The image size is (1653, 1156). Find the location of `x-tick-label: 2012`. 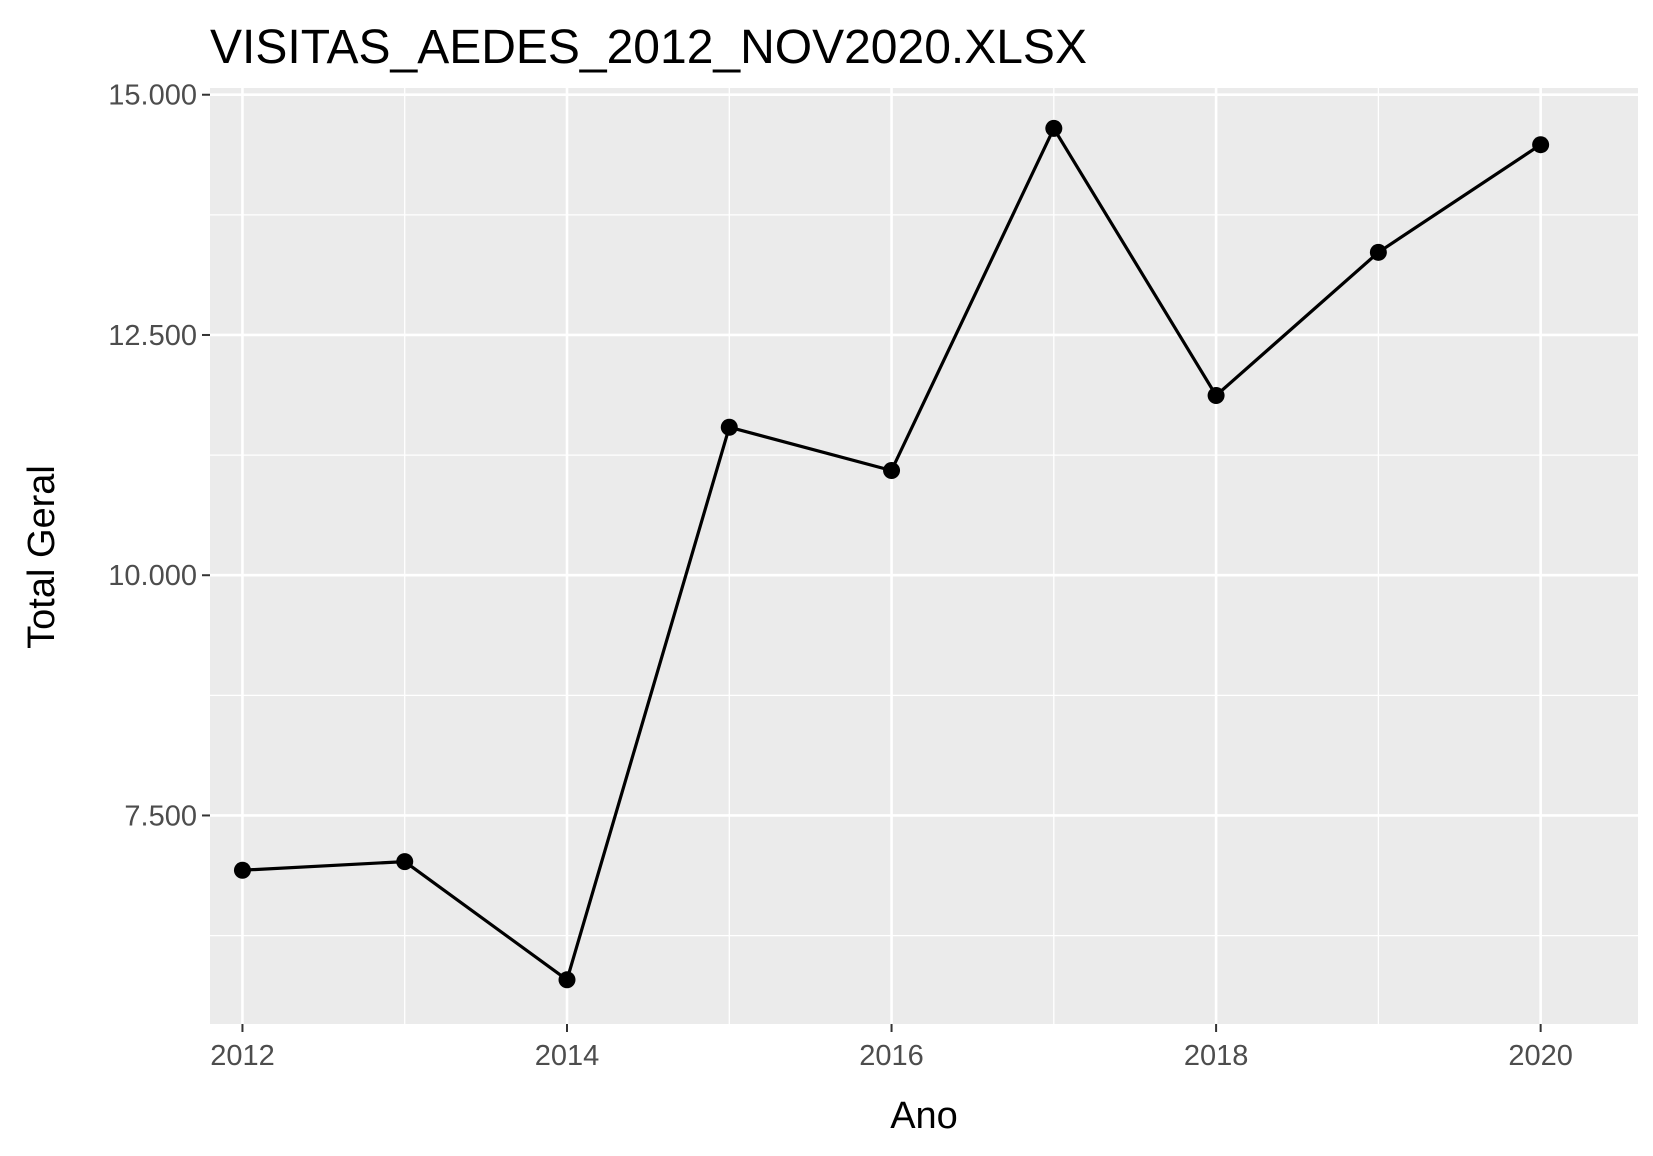

x-tick-label: 2012 is located at coordinates (242, 1056).